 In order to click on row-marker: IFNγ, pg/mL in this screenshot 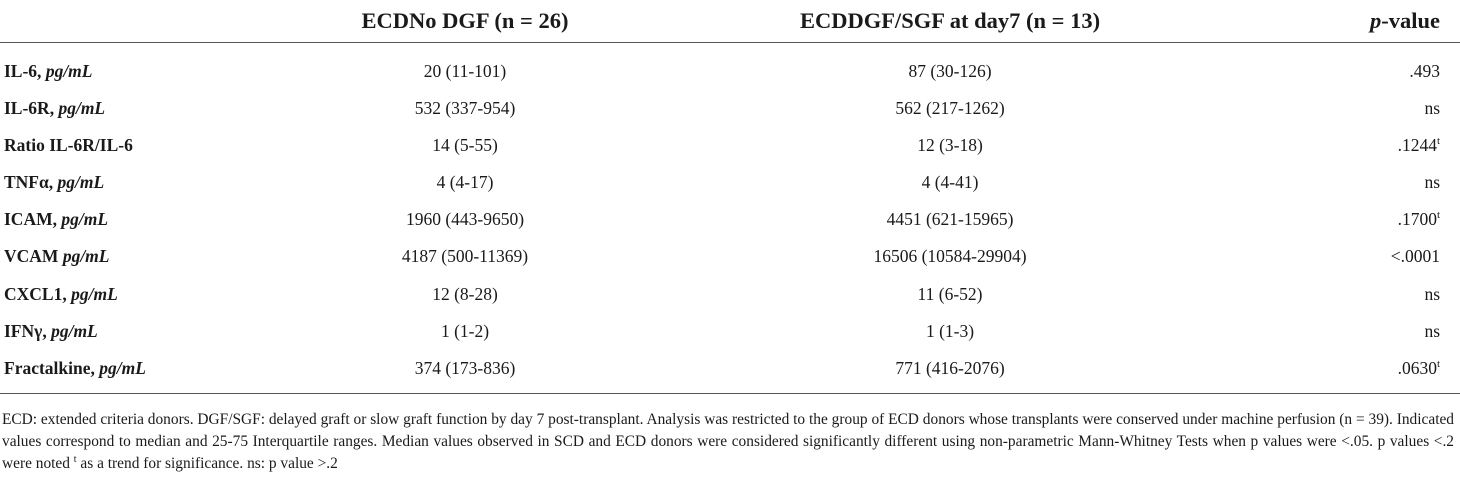, I will do `click(125, 331)`.